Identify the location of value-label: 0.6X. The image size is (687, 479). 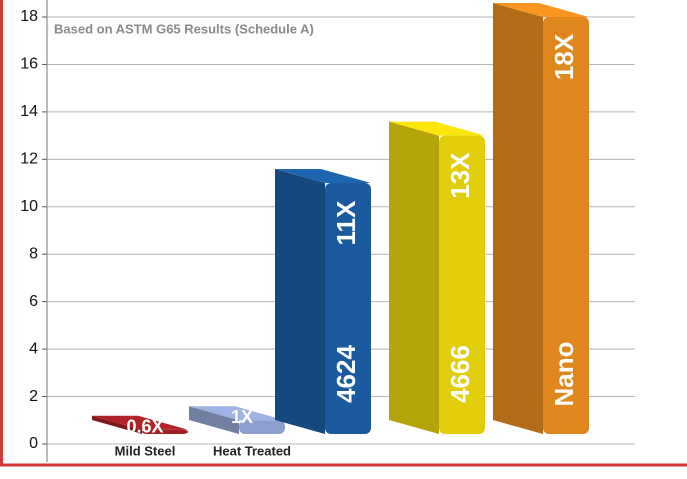
(144, 427).